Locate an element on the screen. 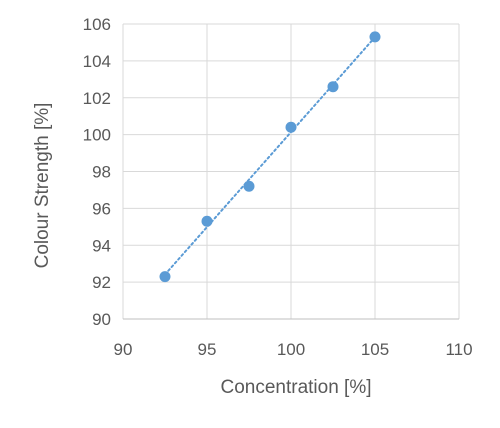  y-tick-labels: 90 92 94 96 98 100 102 104 106 is located at coordinates (97, 172).